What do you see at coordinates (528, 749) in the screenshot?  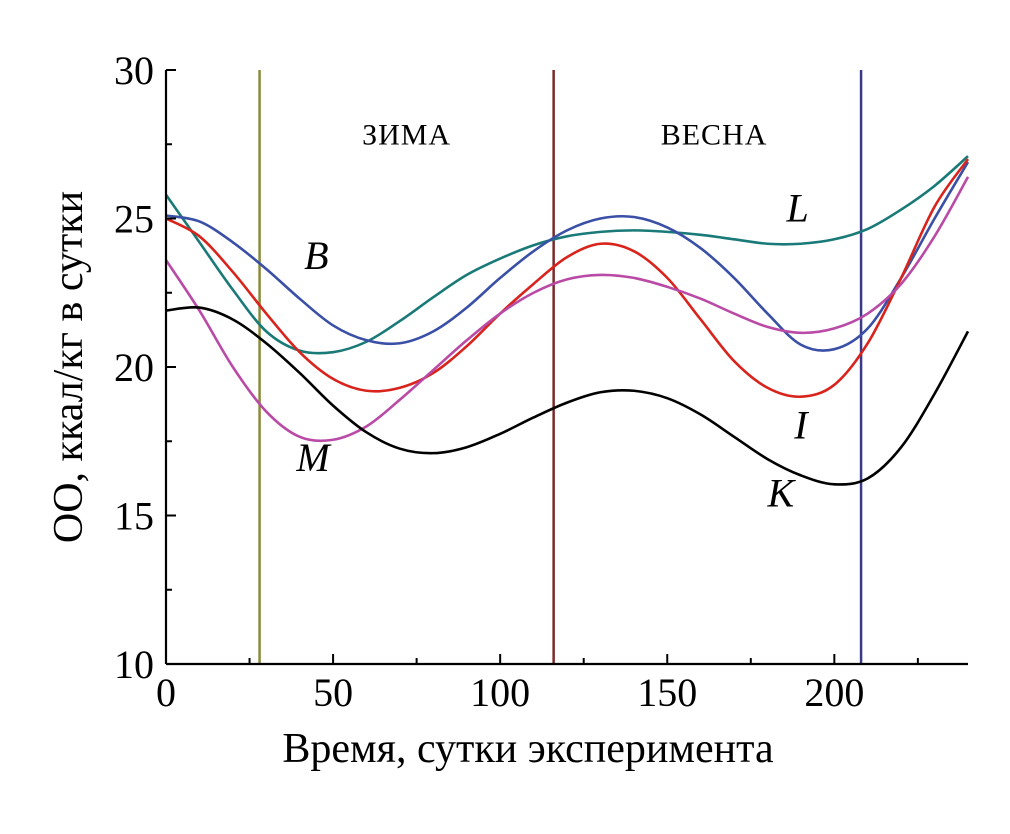 I see `x-axis-title: Время, сутки эксперимента` at bounding box center [528, 749].